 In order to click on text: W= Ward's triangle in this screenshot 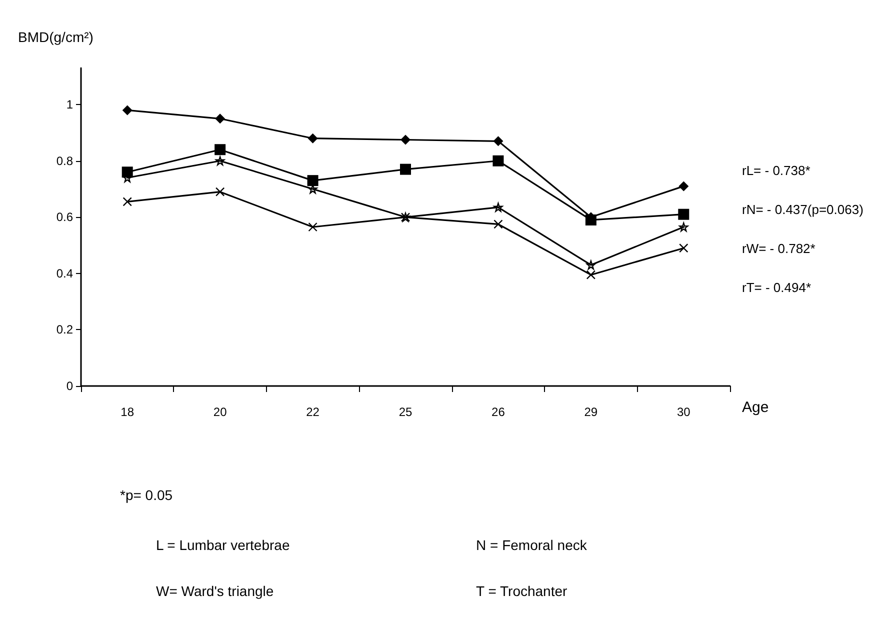, I will do `click(215, 591)`.